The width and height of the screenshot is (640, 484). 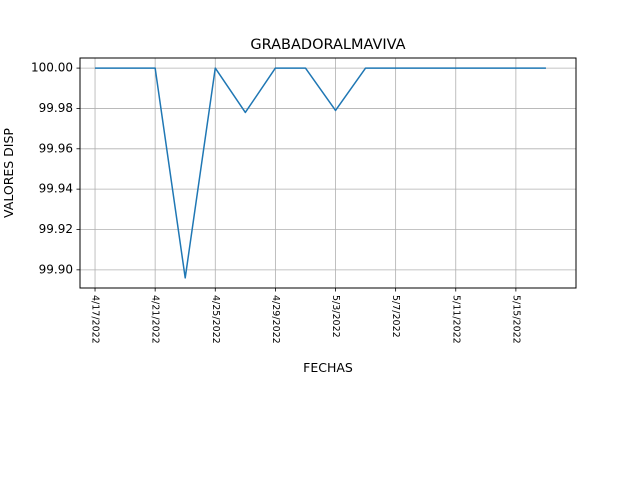 What do you see at coordinates (56, 269) in the screenshot?
I see `y-tick-label: 99.90` at bounding box center [56, 269].